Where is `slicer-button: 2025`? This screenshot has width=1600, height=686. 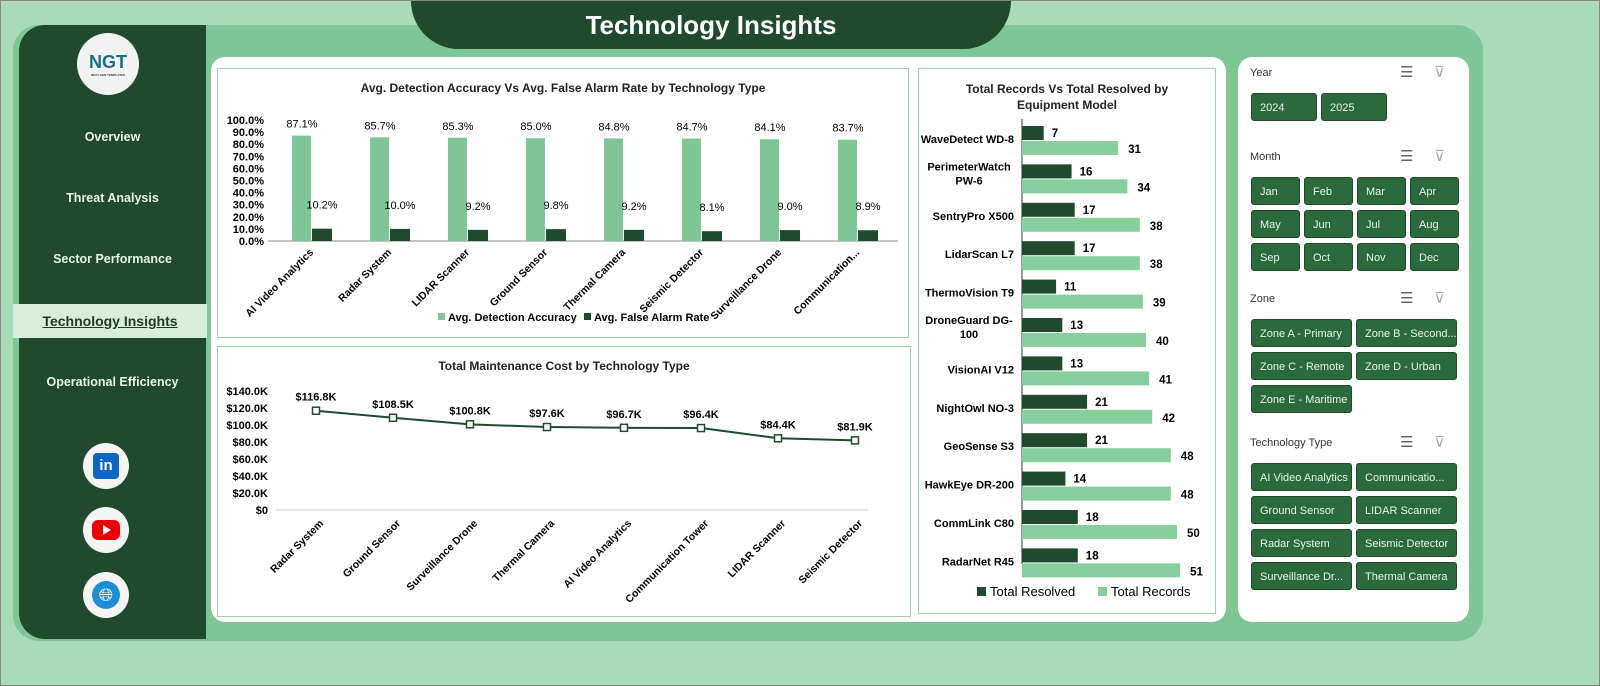 slicer-button: 2025 is located at coordinates (1354, 107).